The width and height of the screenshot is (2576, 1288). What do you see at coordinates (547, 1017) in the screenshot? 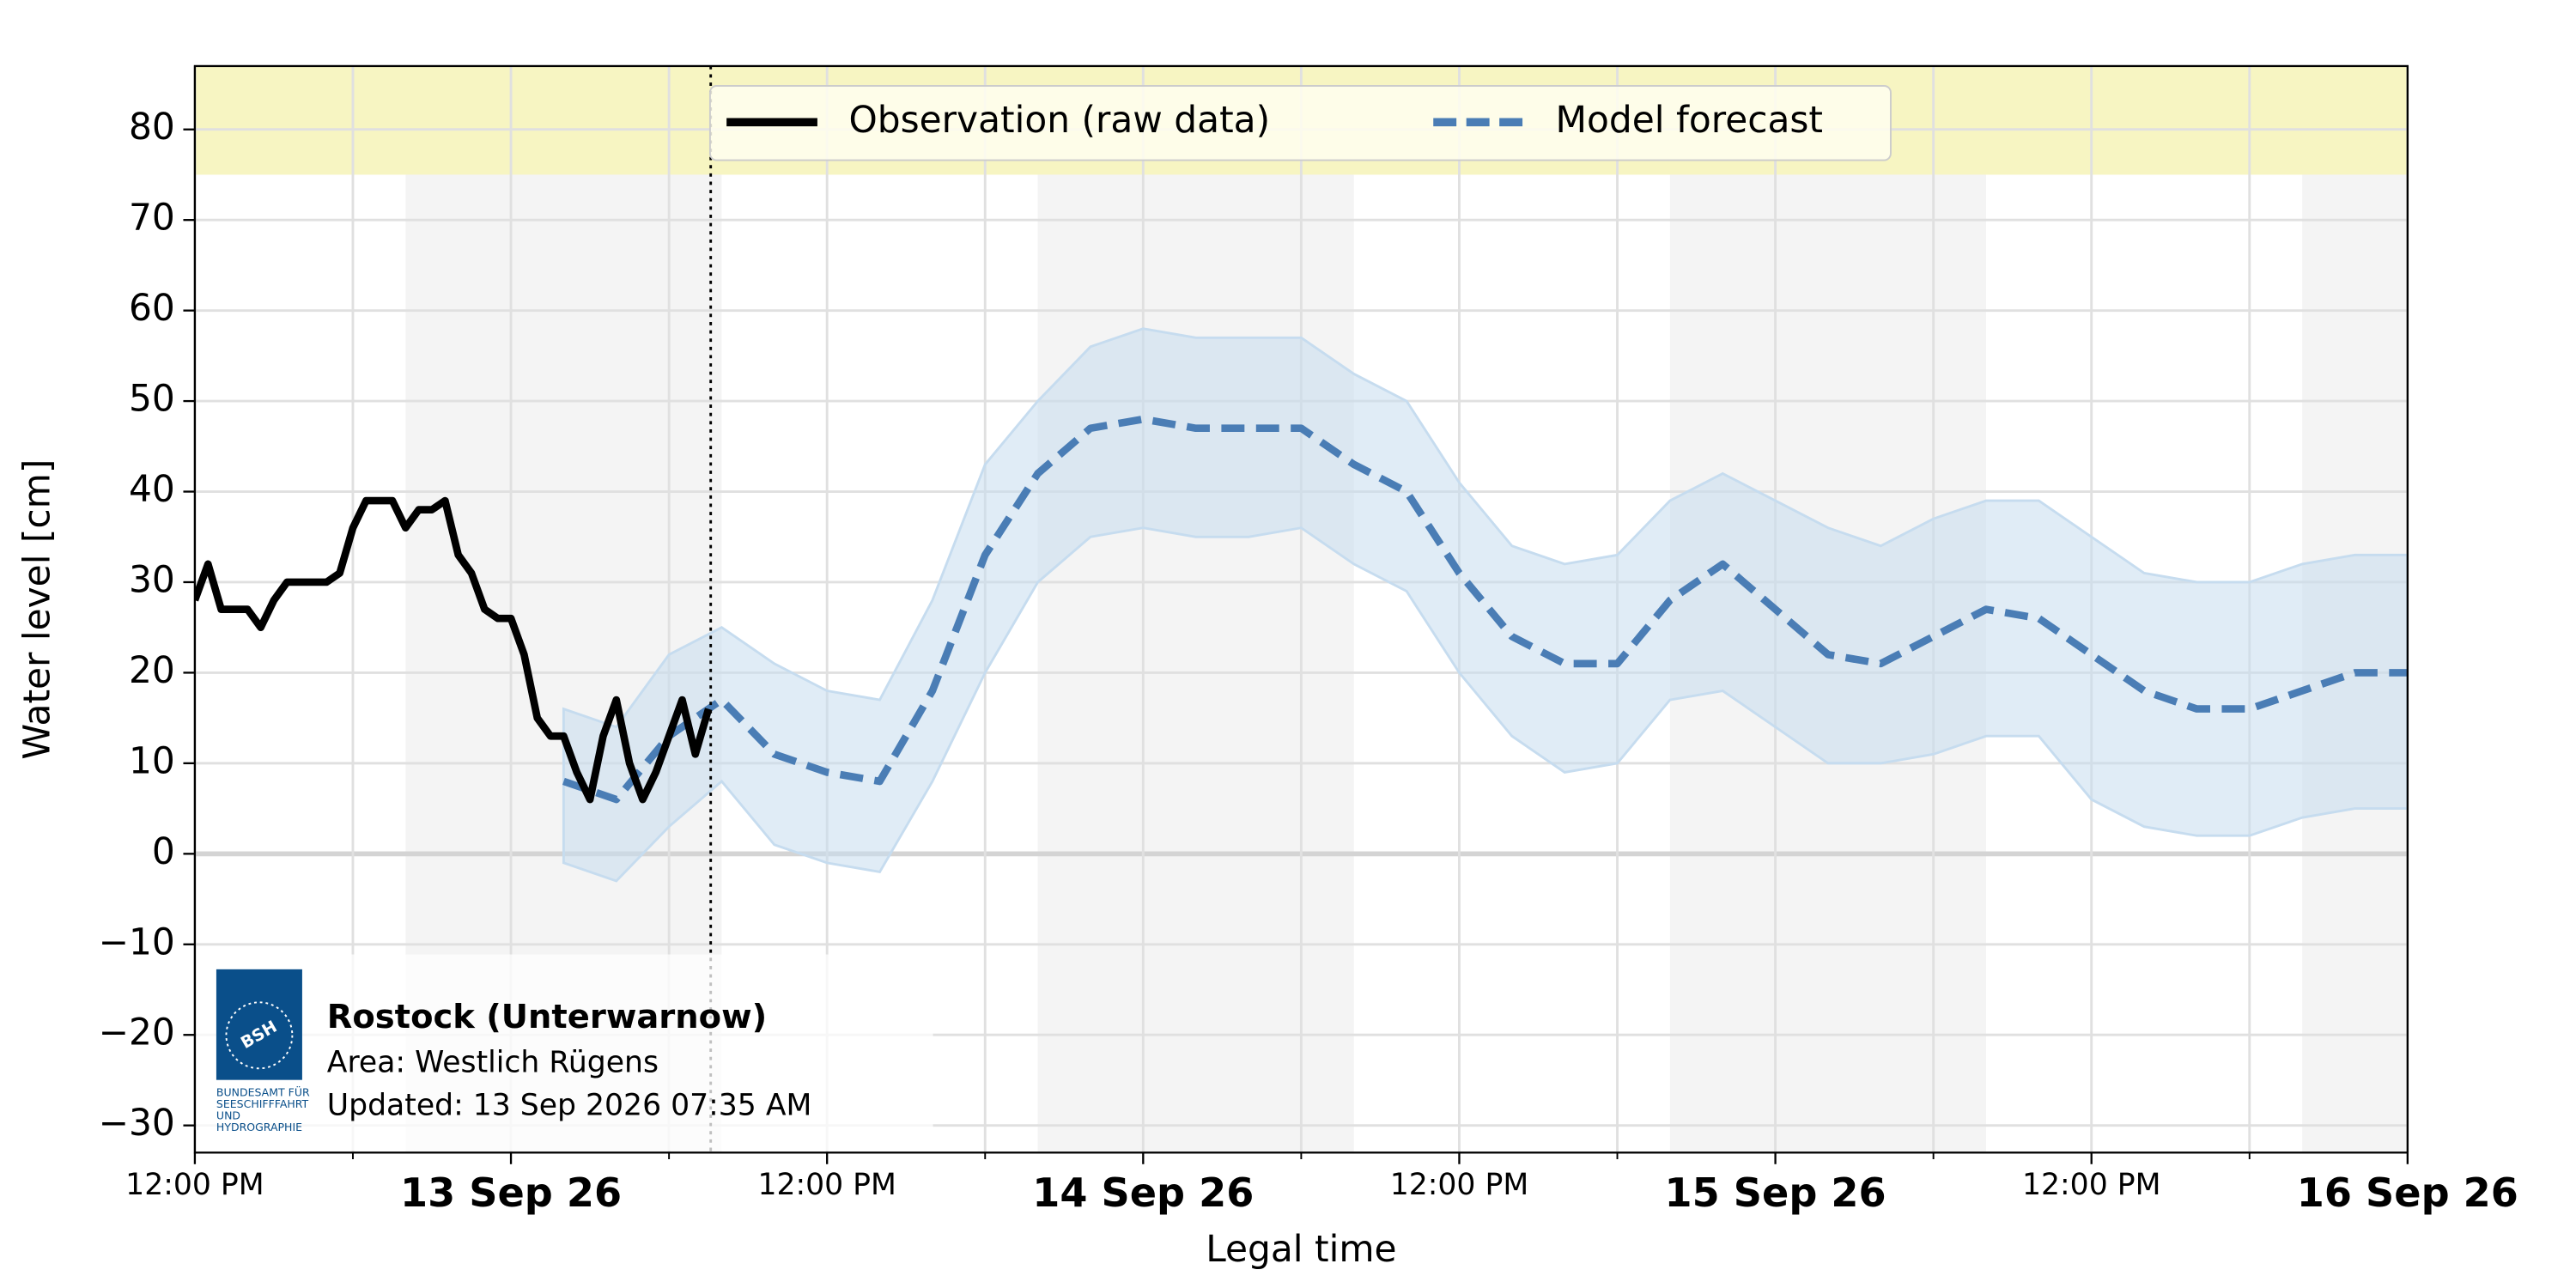
I see `station-name: Rostock (Unterwarnow)` at bounding box center [547, 1017].